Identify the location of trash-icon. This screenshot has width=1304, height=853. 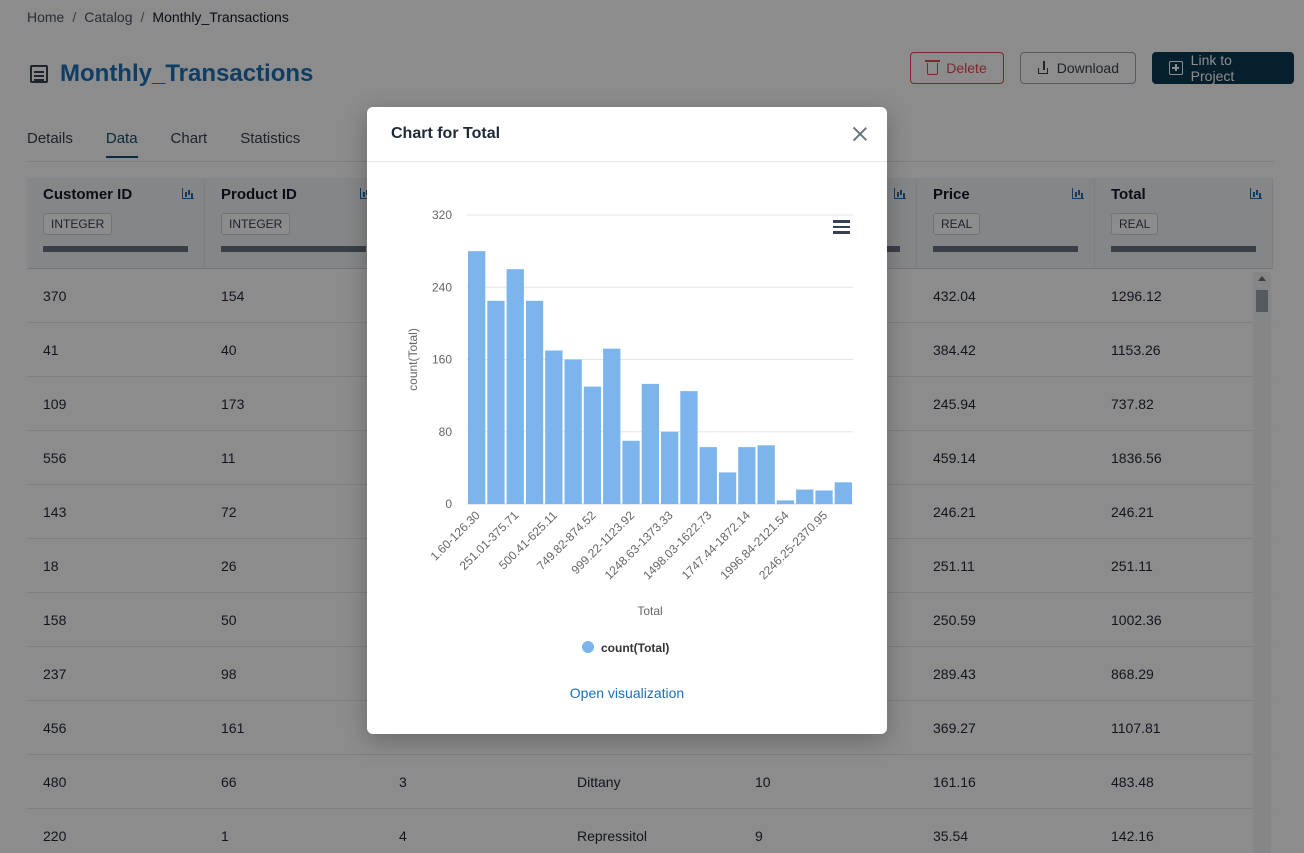
(933, 67).